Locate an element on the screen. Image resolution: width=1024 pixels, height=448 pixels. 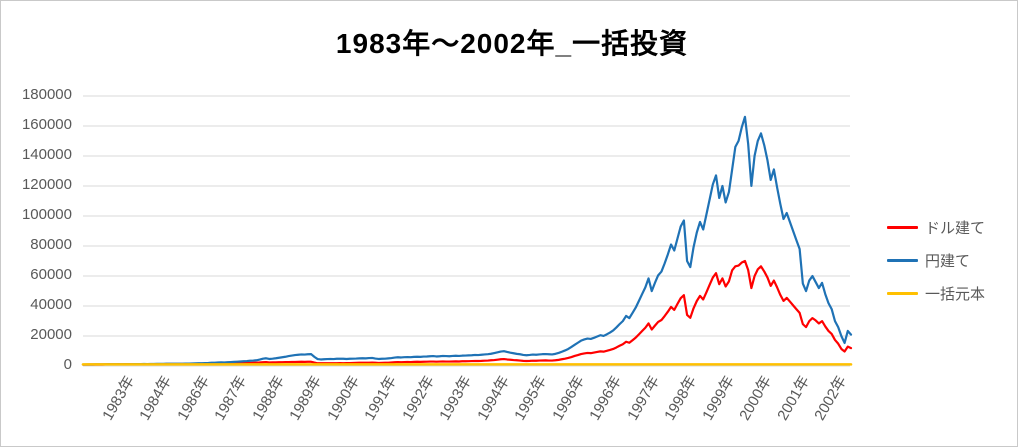
y-axis-tick-label: 120000 is located at coordinates (46, 184).